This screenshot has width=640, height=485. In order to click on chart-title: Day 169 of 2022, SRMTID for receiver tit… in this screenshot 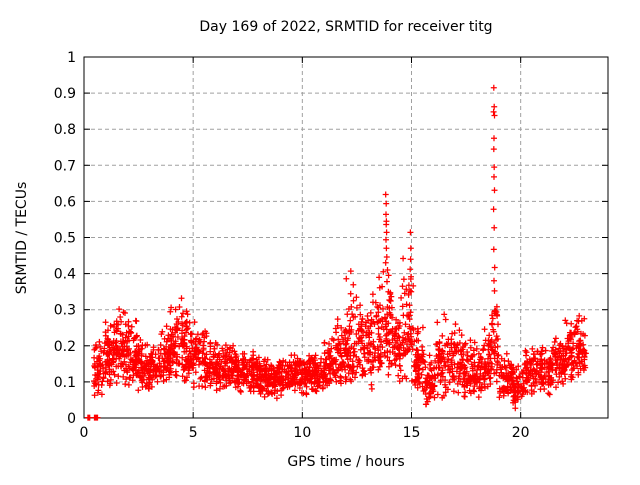, I will do `click(345, 27)`.